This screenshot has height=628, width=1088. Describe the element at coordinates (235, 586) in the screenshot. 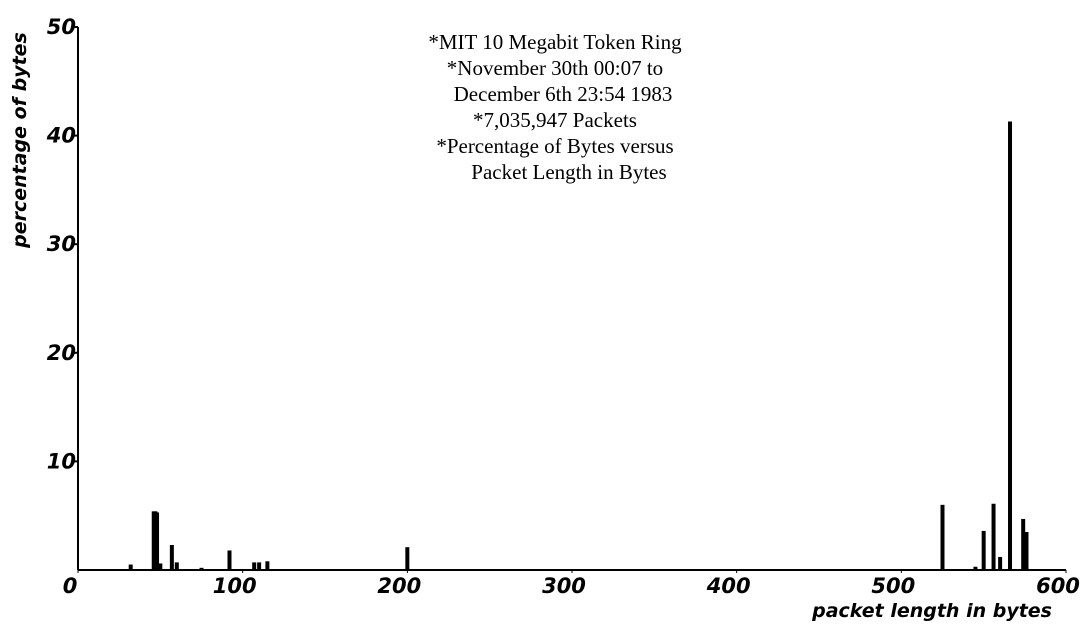

I see `x-tick-label: 100` at that location.